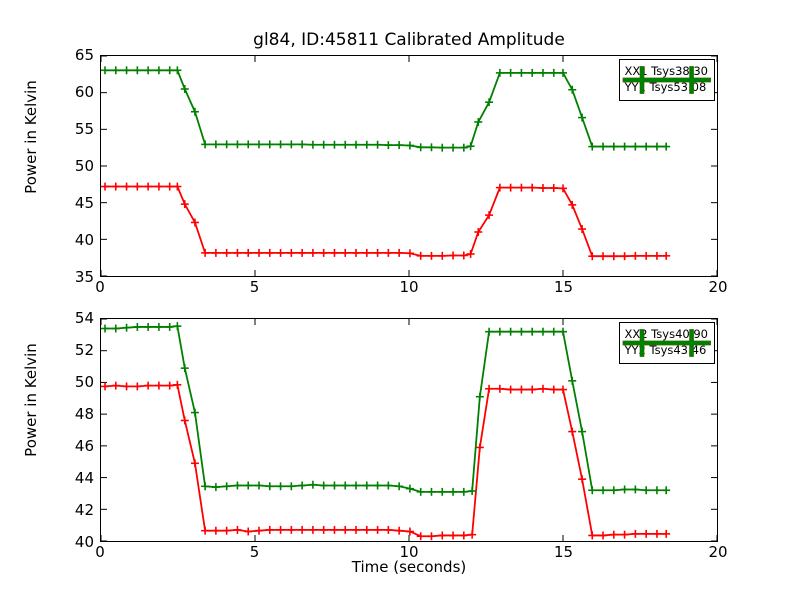  What do you see at coordinates (666, 71) in the screenshot?
I see `legend-label-xx1: XX1 Tsys38.30` at bounding box center [666, 71].